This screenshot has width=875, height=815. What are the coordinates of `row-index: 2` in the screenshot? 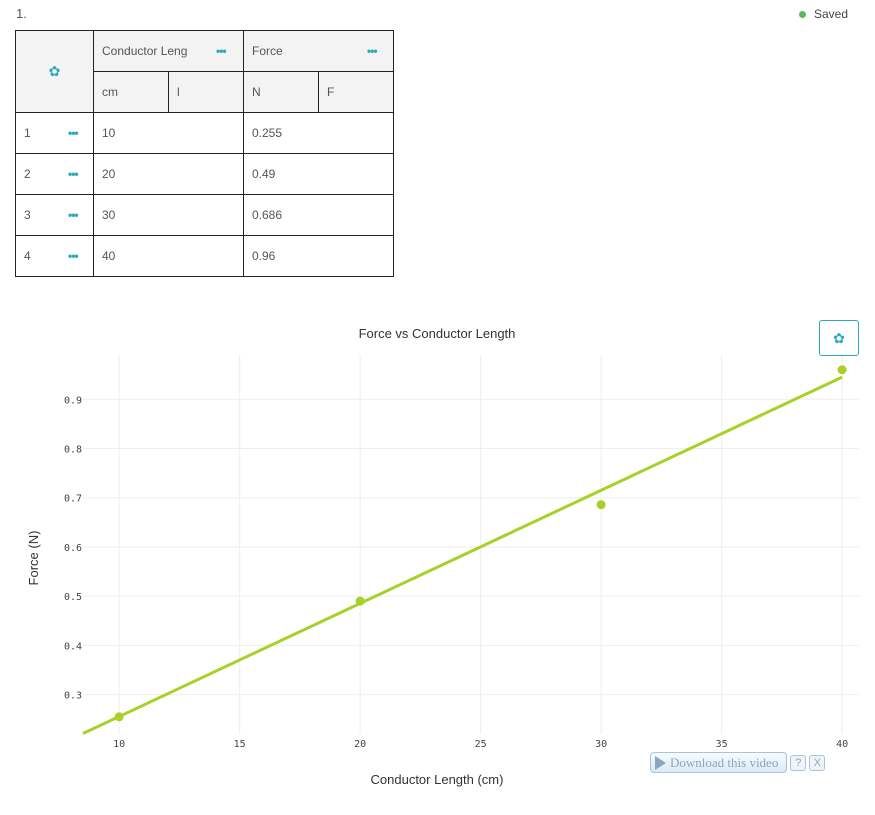 It's located at (27, 174).